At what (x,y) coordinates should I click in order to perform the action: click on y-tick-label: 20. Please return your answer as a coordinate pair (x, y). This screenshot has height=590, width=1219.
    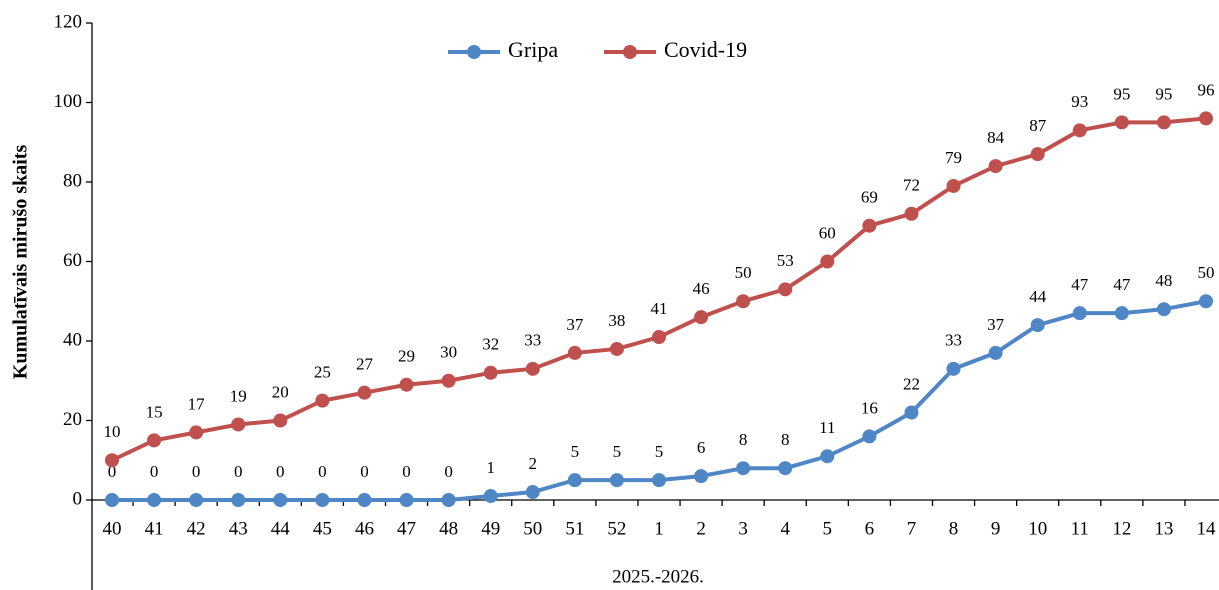
    Looking at the image, I should click on (72, 419).